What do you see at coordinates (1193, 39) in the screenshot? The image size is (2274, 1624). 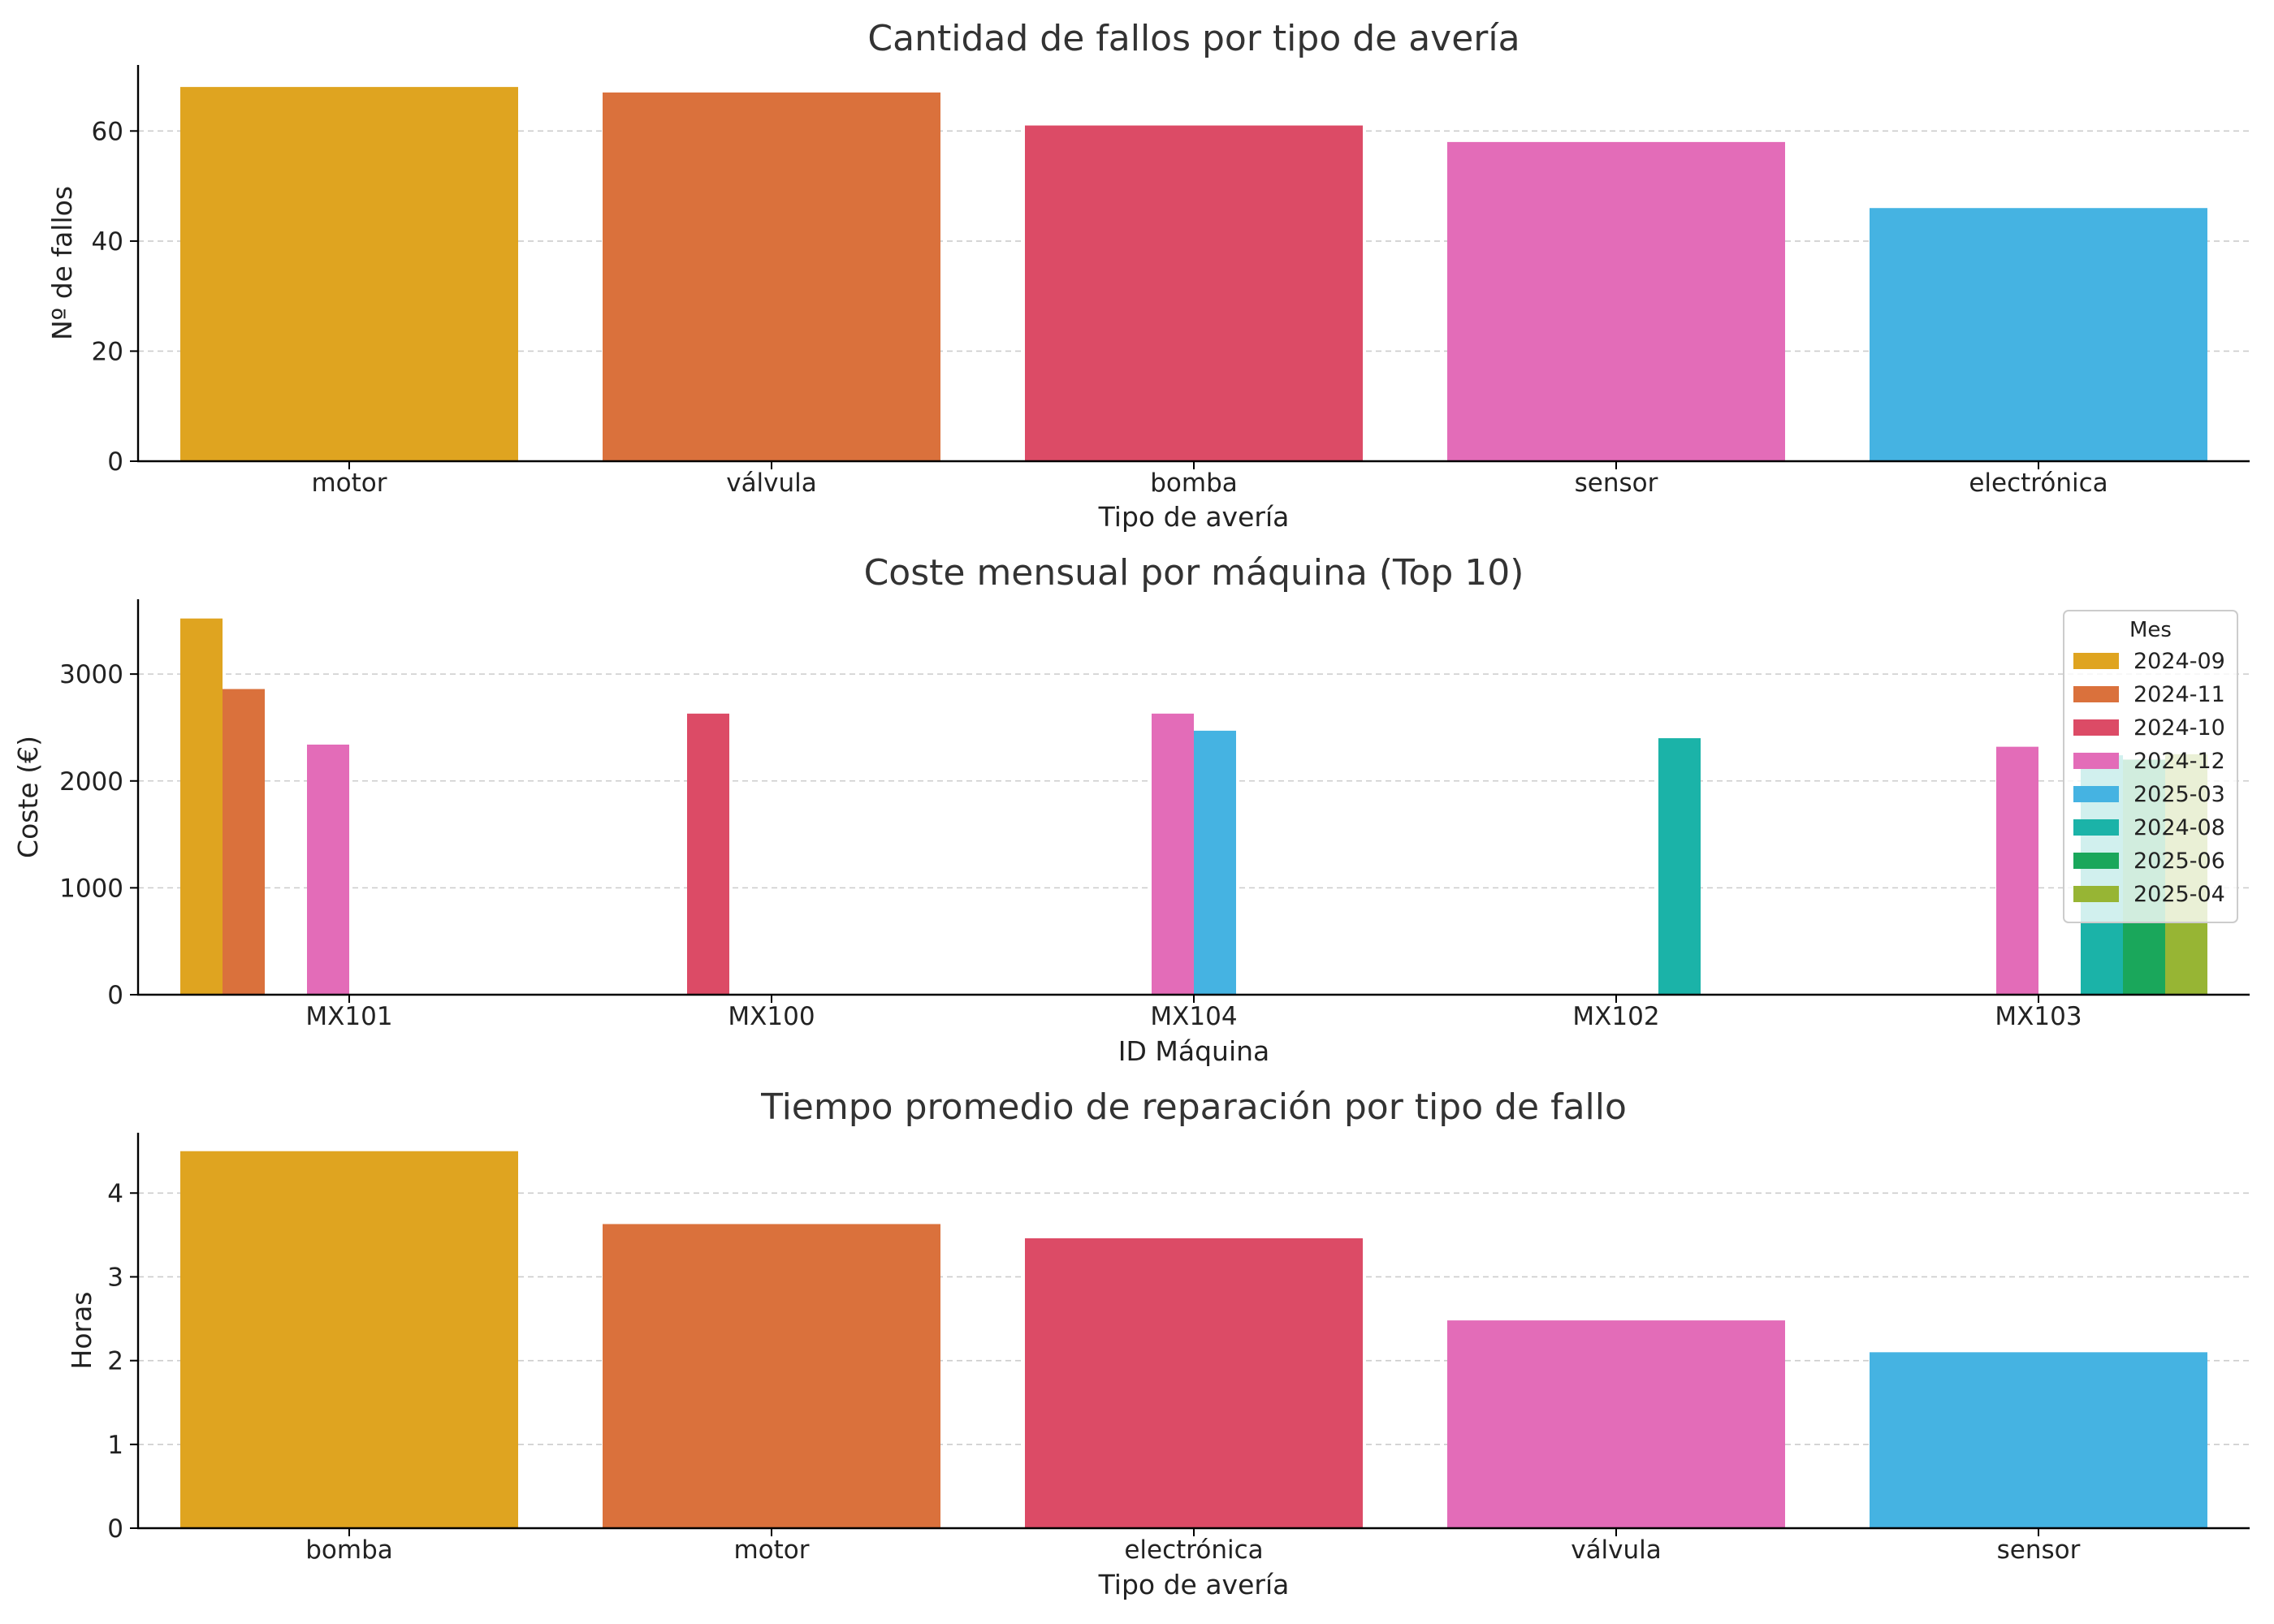 I see `chart-title: Cantidad de fallos por tipo de avería` at bounding box center [1193, 39].